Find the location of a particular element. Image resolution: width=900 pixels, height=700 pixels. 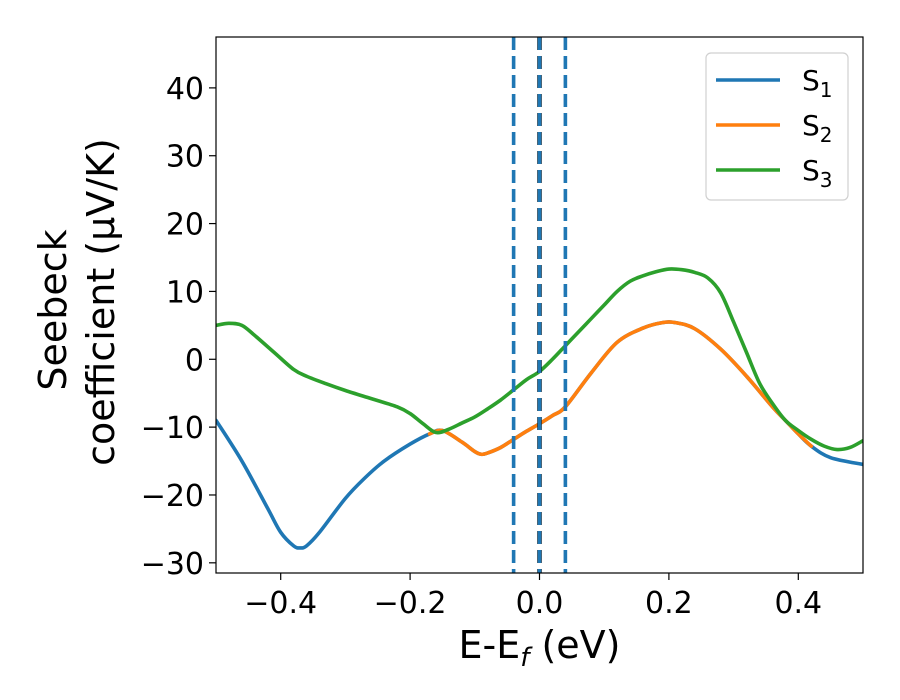

y-tick-label: −30 is located at coordinates (172, 564).